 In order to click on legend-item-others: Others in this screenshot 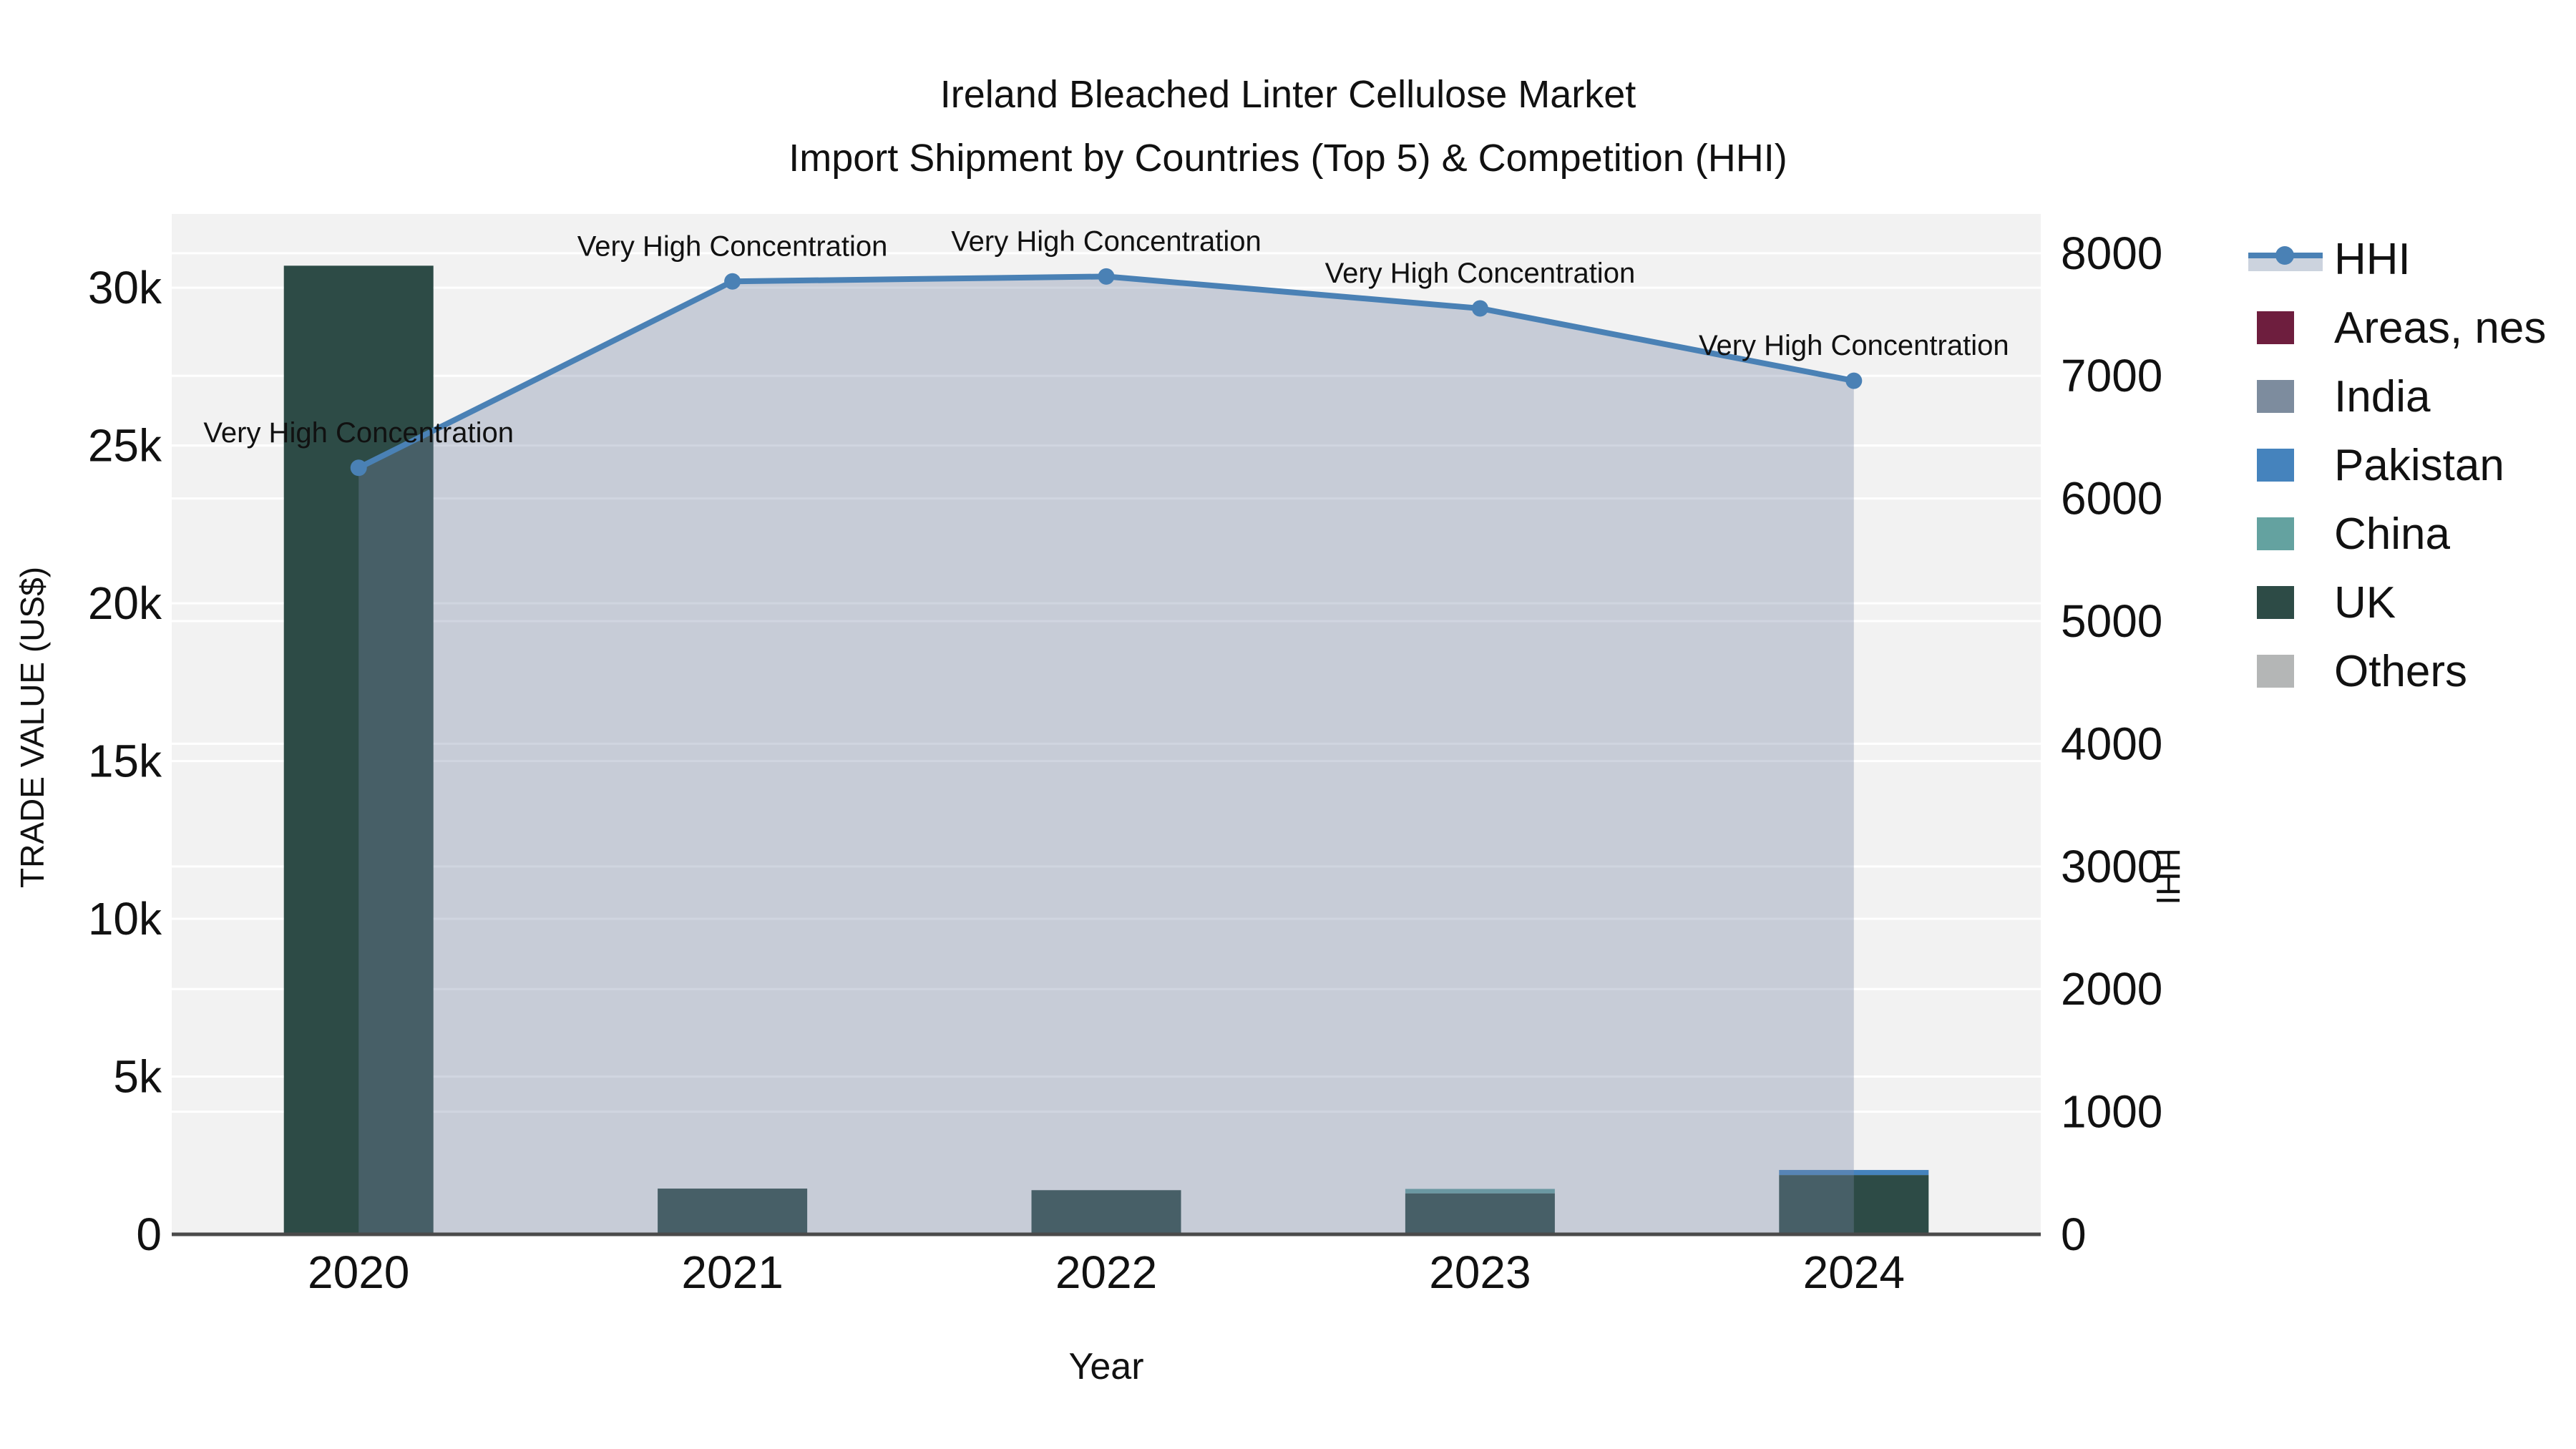, I will do `click(2397, 671)`.